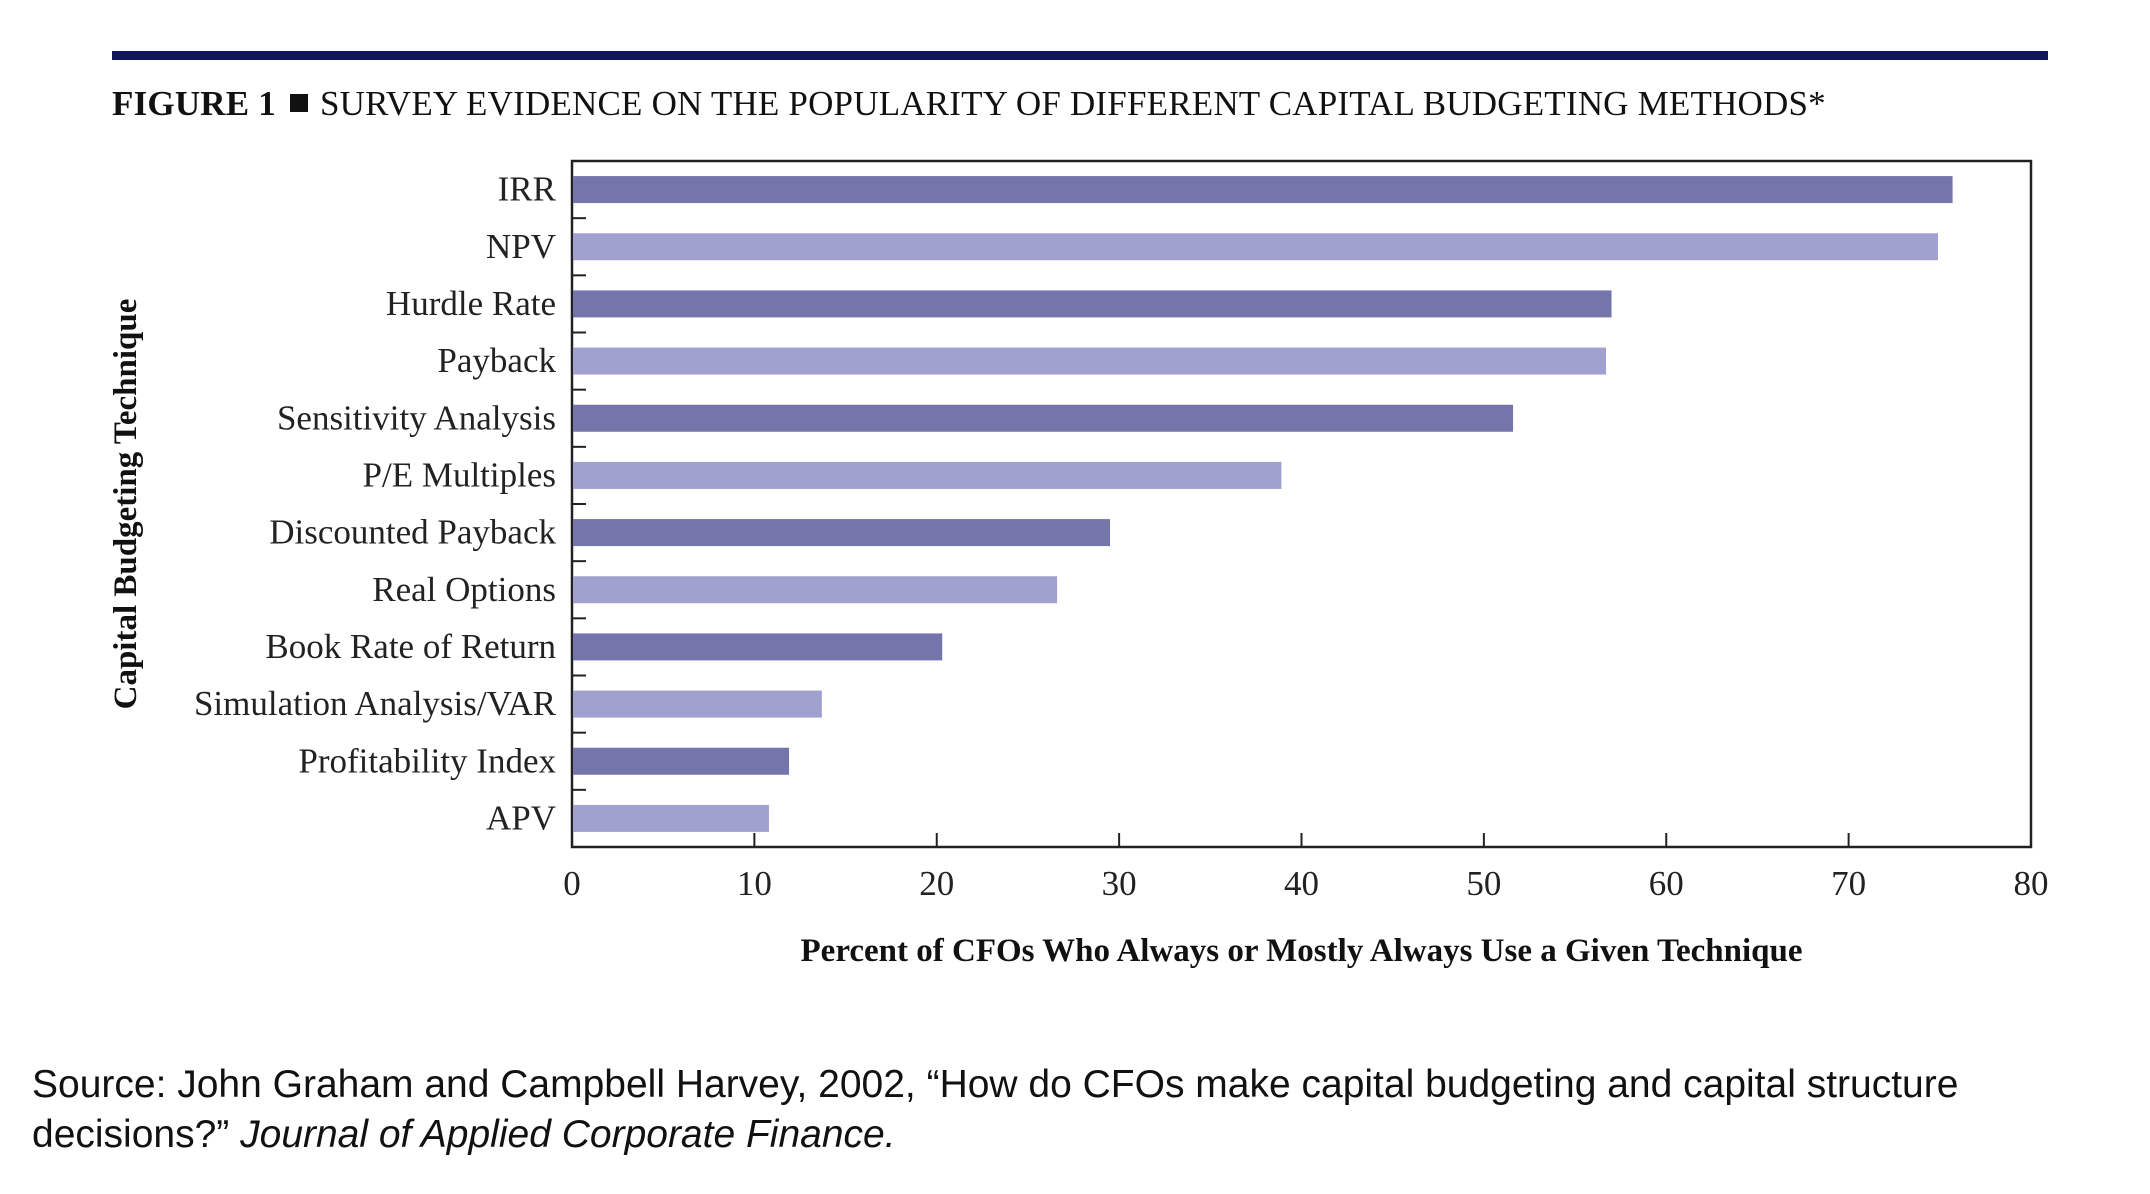  I want to click on category-label: Payback, so click(496, 360).